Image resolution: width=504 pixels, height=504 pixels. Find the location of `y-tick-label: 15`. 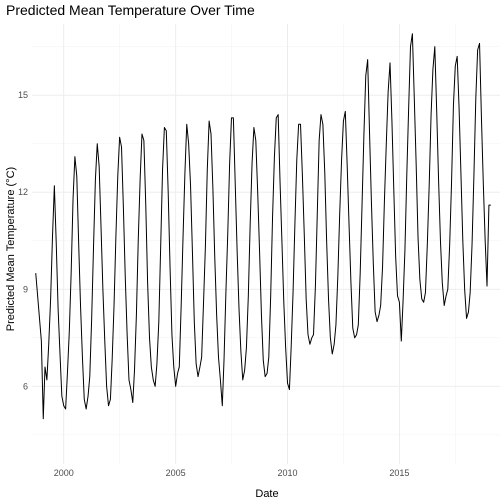

y-tick-label: 15 is located at coordinates (23, 95).